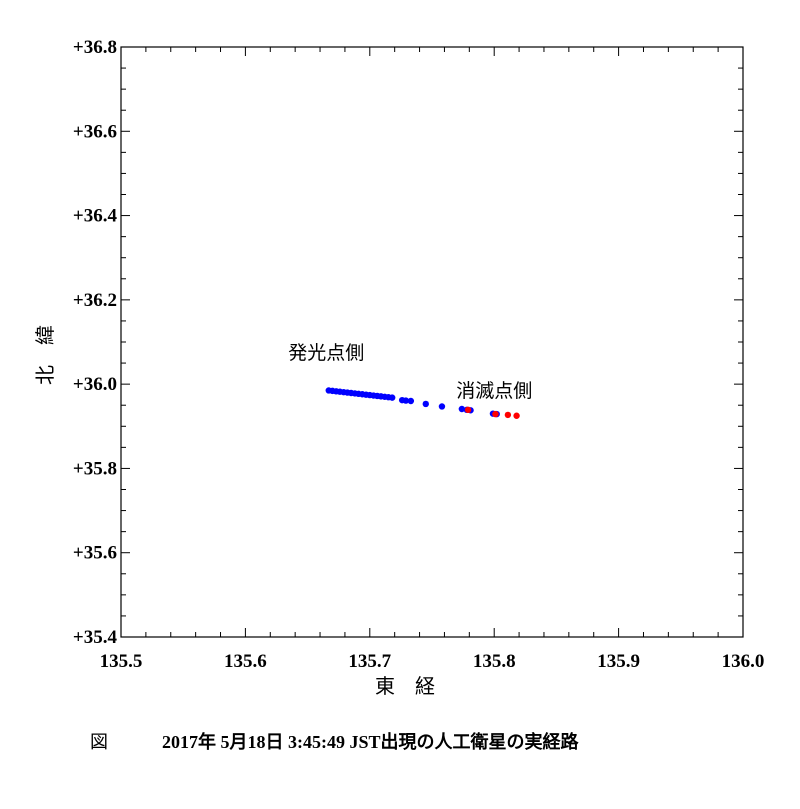  What do you see at coordinates (743, 661) in the screenshot?
I see `x-tick-label: 136.0` at bounding box center [743, 661].